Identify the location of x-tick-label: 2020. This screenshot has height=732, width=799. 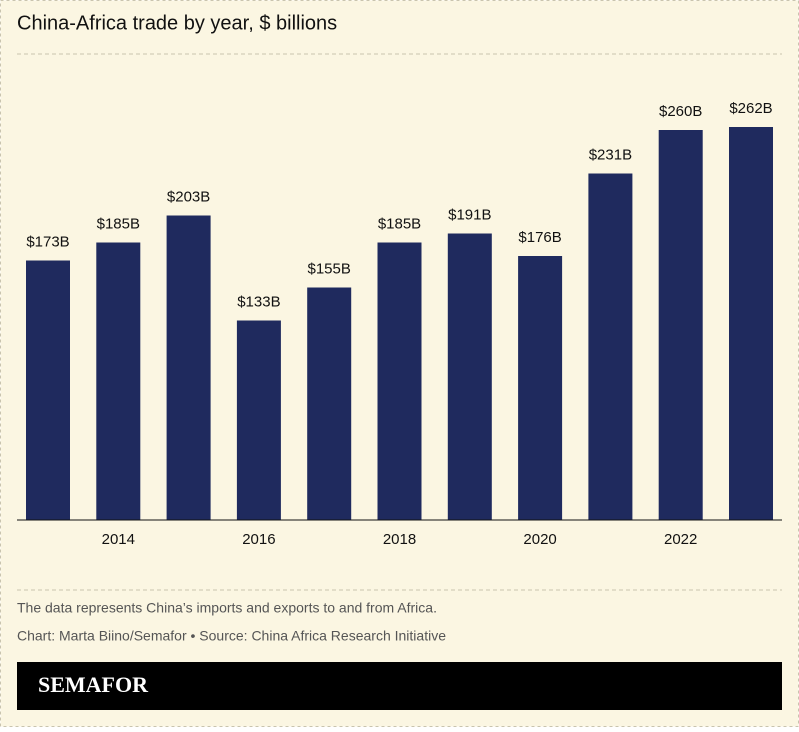
(539, 539).